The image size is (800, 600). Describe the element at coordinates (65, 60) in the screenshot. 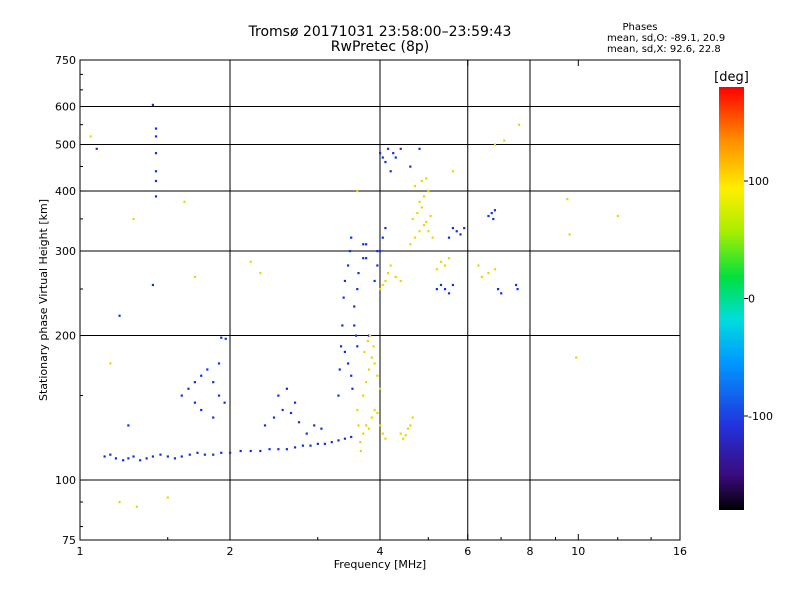

I see `y-tick-label: 750` at that location.